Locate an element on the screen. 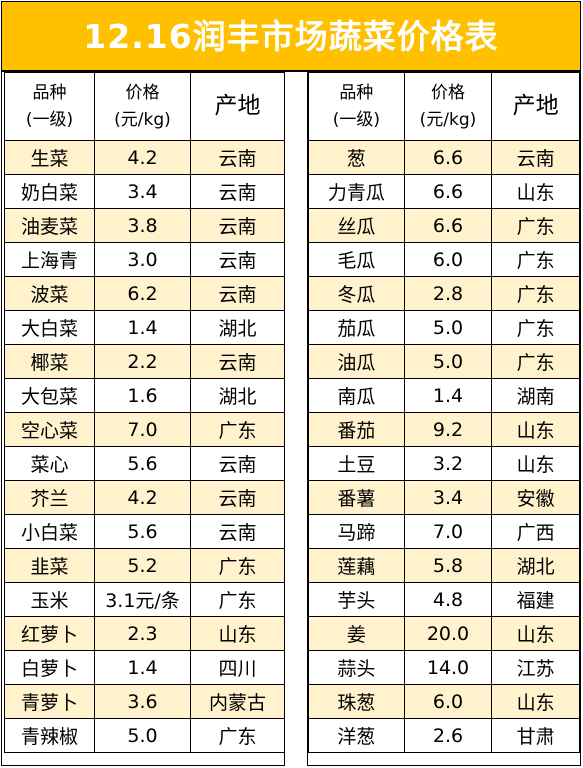 The height and width of the screenshot is (768, 583). table-row: 菜心 5.6 云南 is located at coordinates (144, 463).